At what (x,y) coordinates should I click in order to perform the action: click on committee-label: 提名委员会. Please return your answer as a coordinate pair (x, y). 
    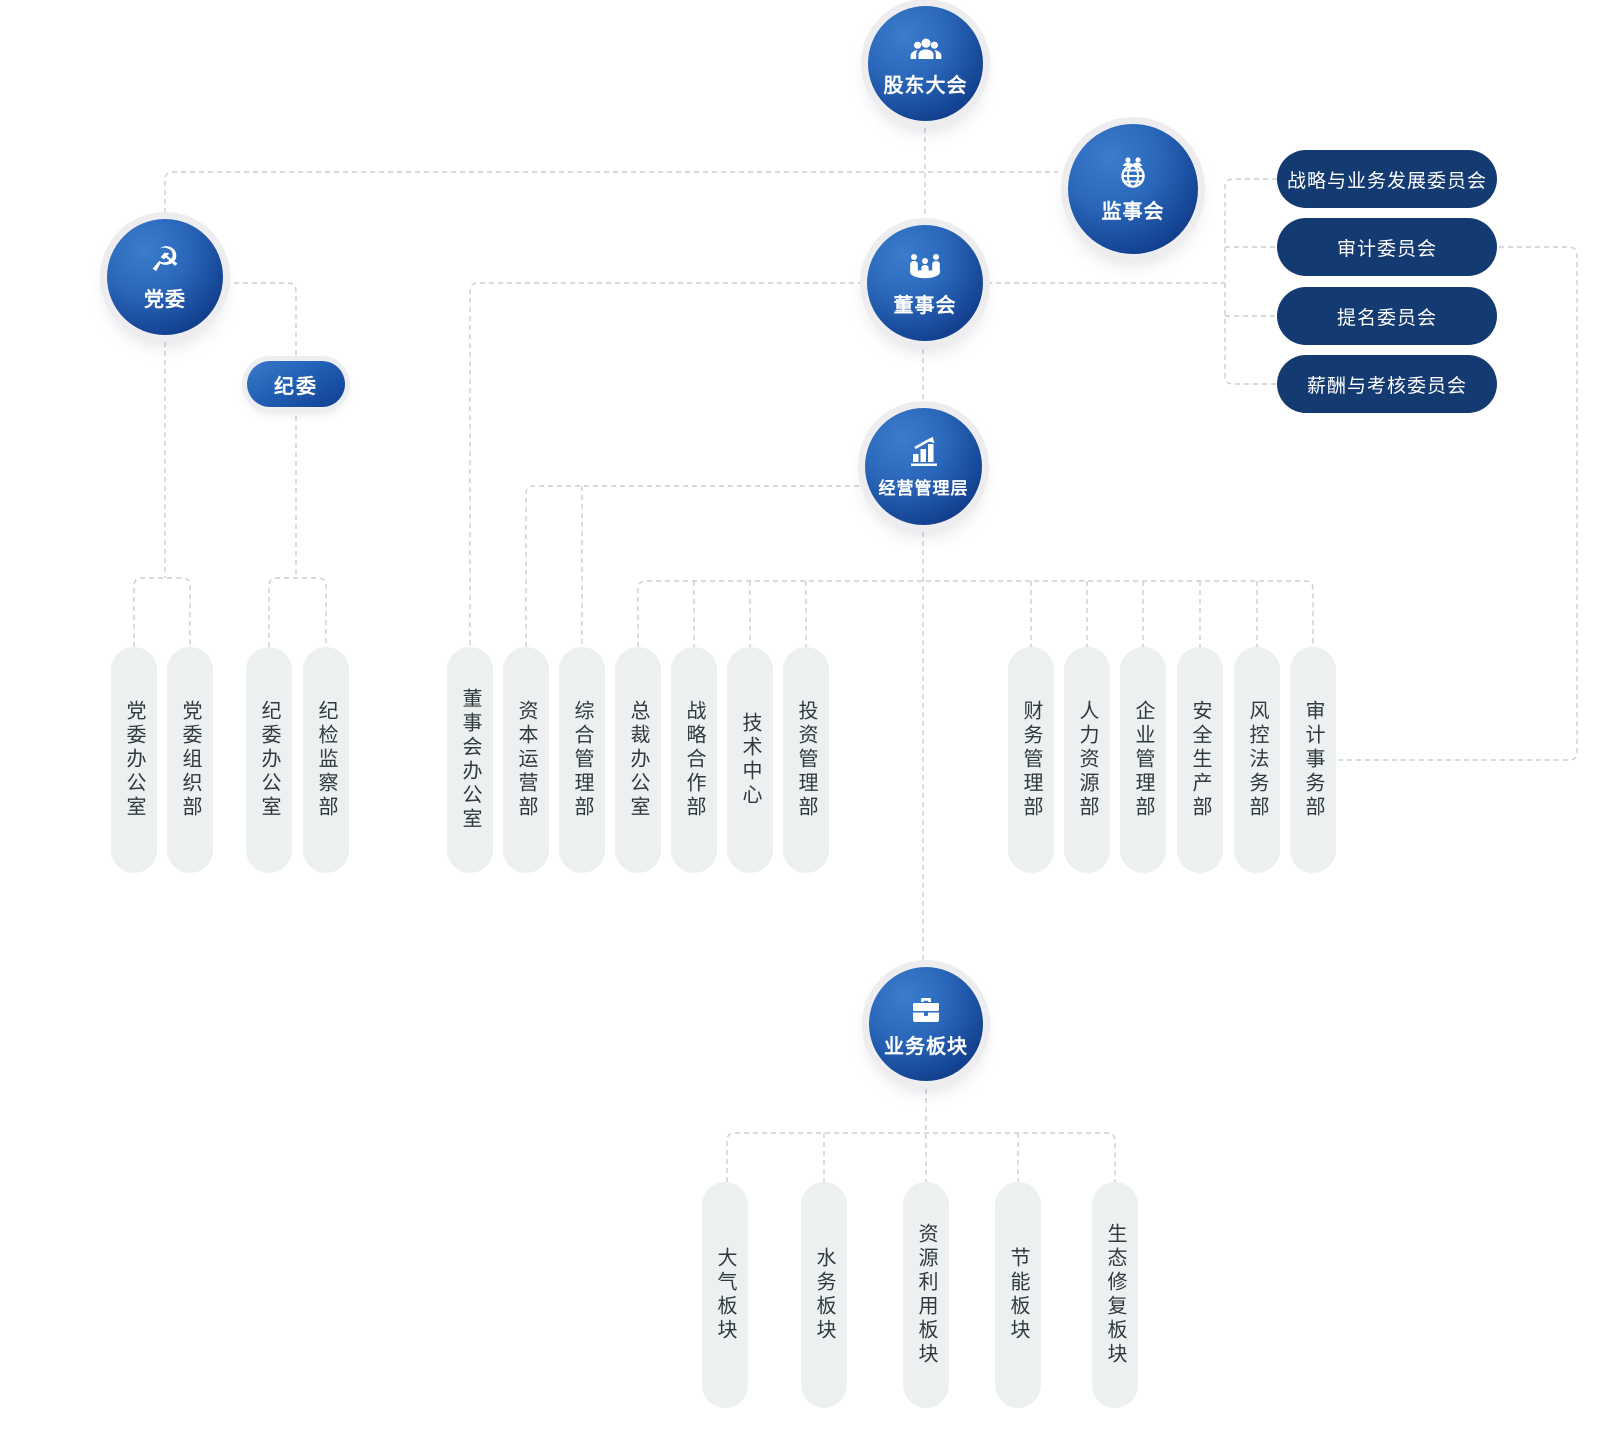
    Looking at the image, I should click on (1386, 318).